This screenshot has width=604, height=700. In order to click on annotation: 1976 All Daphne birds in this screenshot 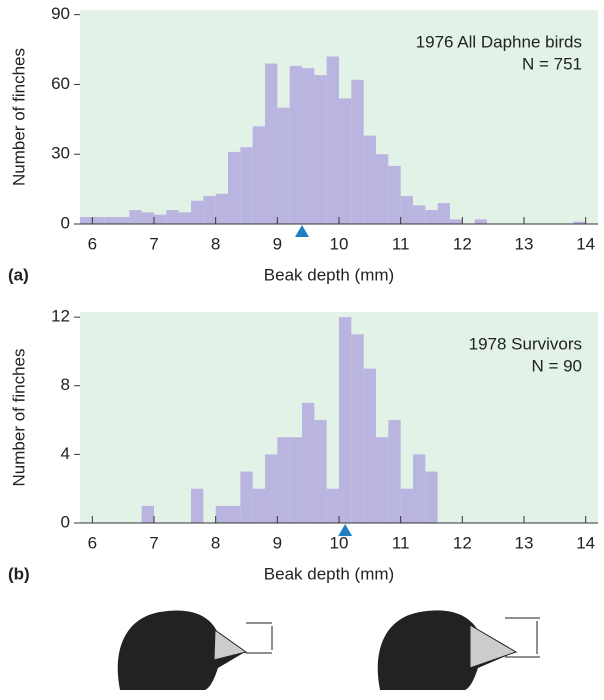, I will do `click(499, 41)`.